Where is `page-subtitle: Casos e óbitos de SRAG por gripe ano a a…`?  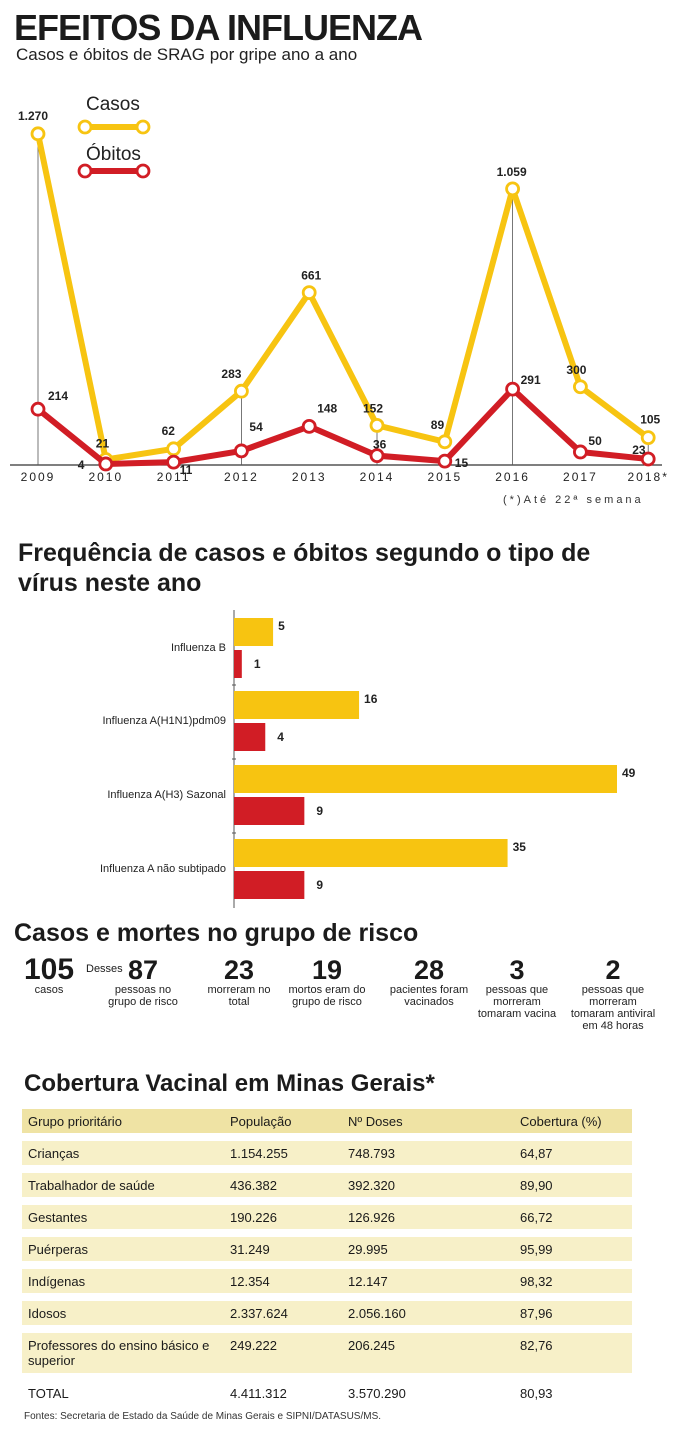
page-subtitle: Casos e óbitos de SRAG por gripe ano a a… is located at coordinates (187, 54).